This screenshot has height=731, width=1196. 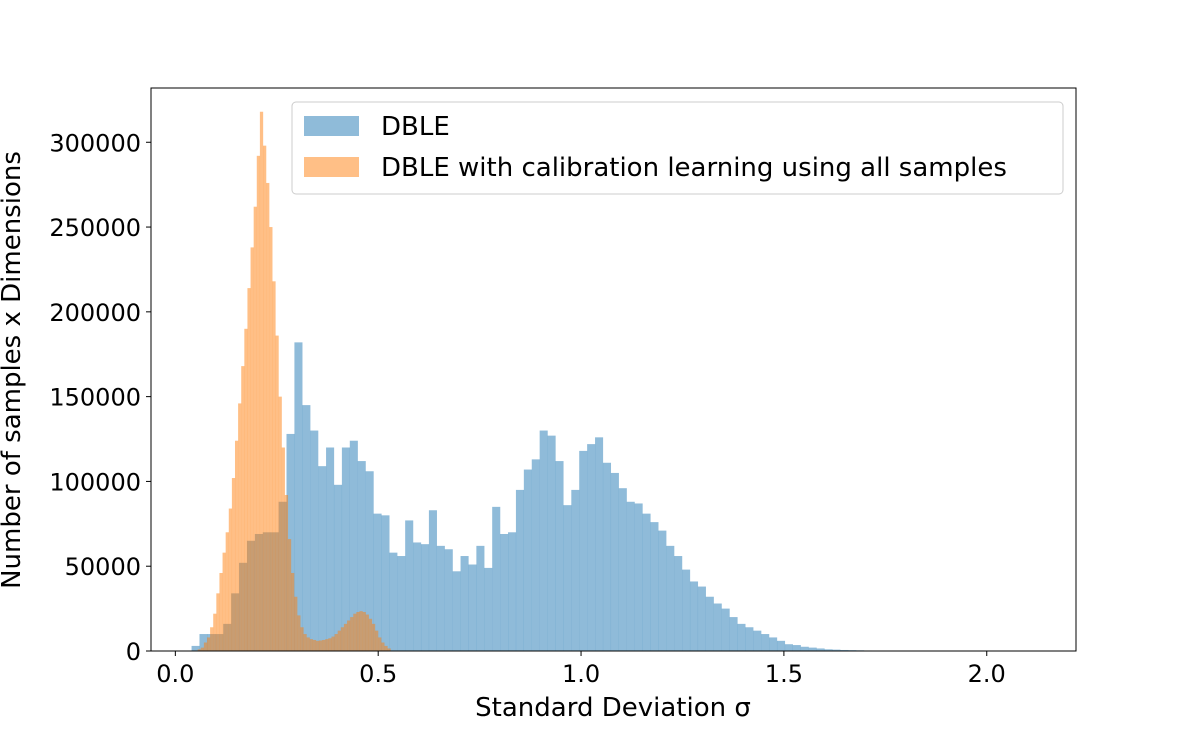 What do you see at coordinates (613, 708) in the screenshot?
I see `x-axis-label: Standard Deviation σ` at bounding box center [613, 708].